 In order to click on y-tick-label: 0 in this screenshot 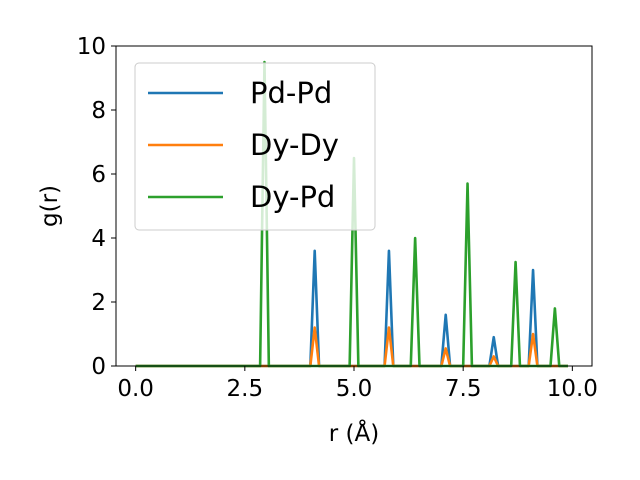, I will do `click(98, 367)`.